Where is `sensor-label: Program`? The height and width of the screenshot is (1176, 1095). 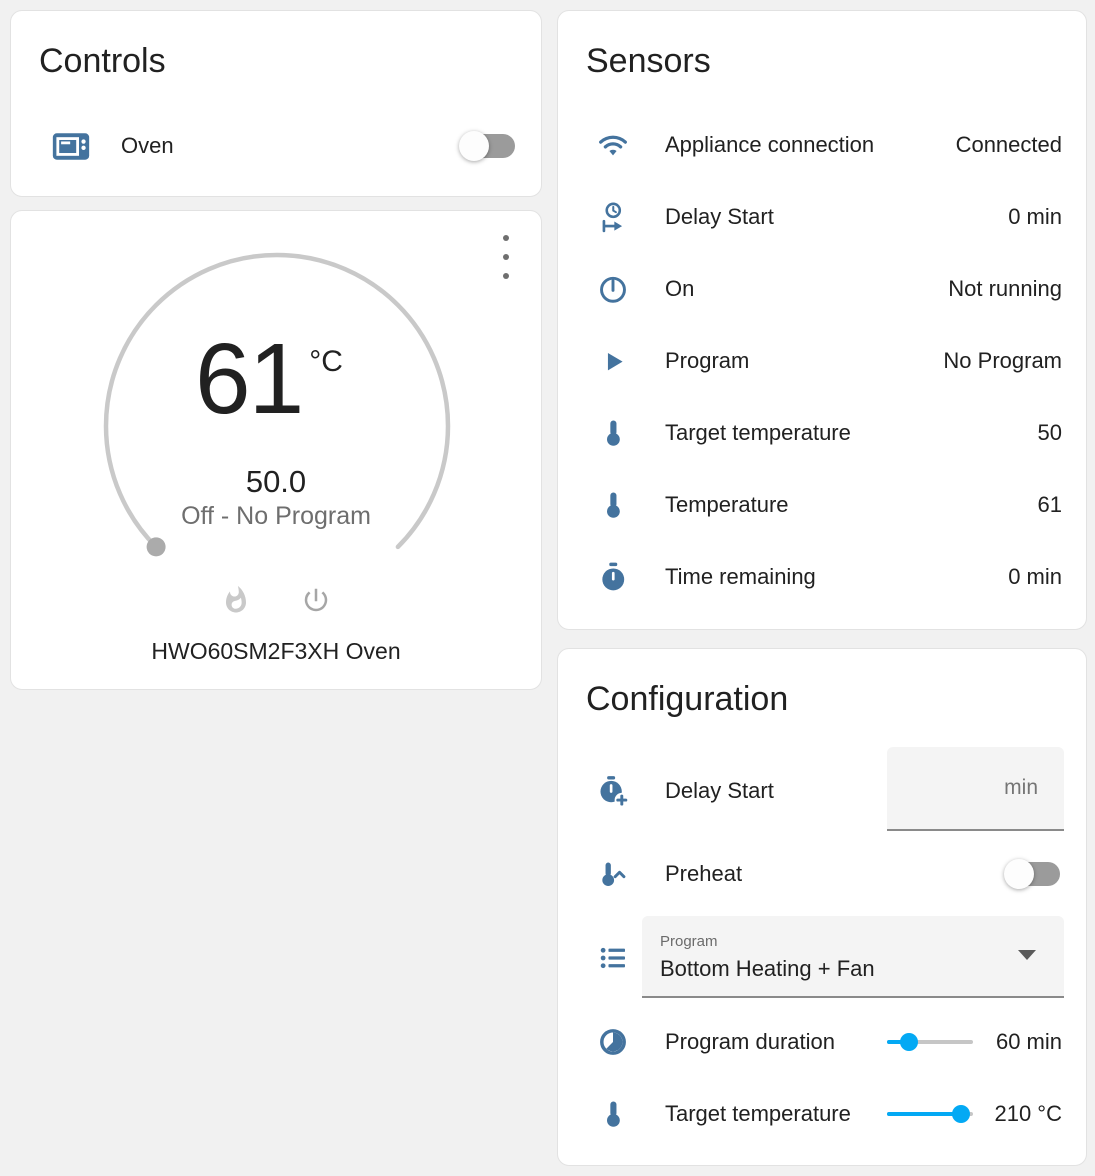
sensor-label: Program is located at coordinates (707, 360).